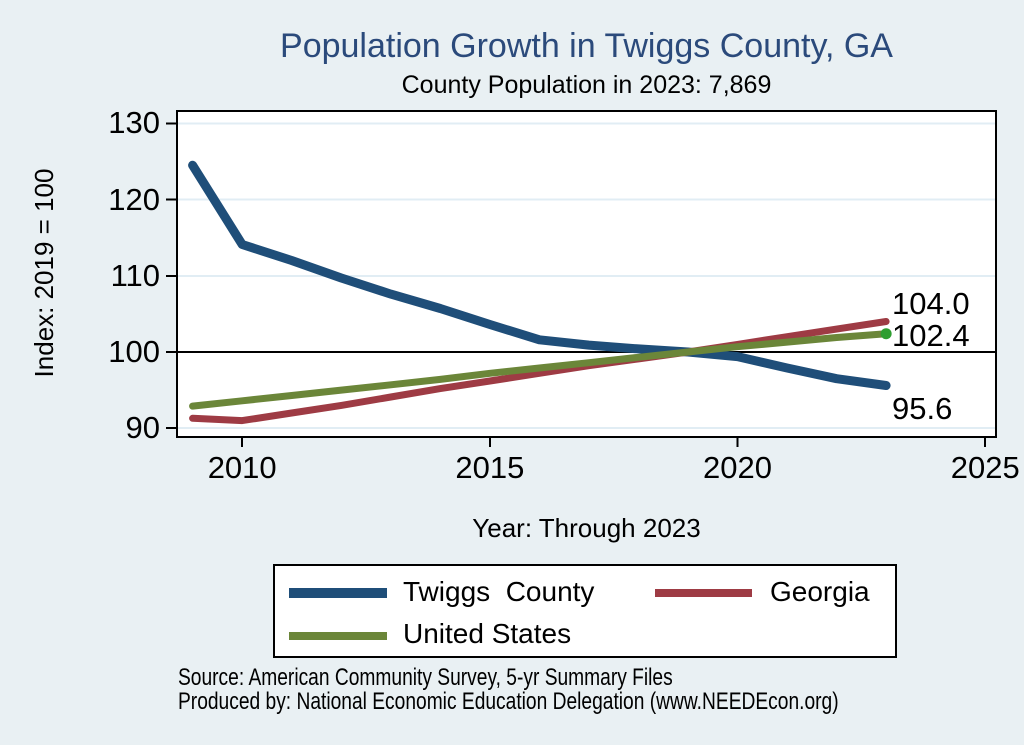  What do you see at coordinates (820, 591) in the screenshot?
I see `legend-label-georgia: Georgia` at bounding box center [820, 591].